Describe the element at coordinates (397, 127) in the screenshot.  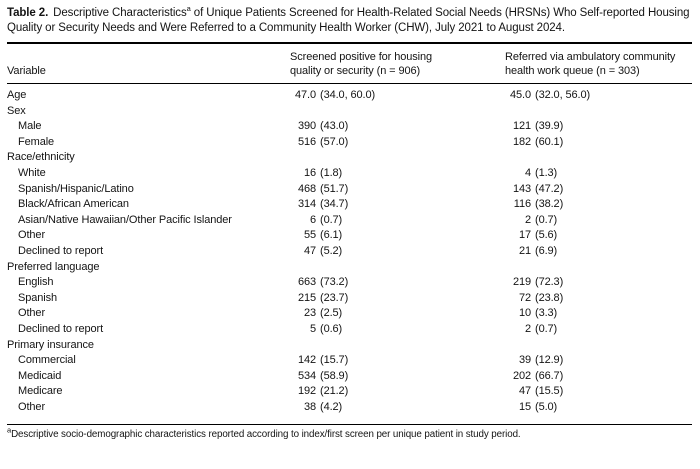
I see `screened-value-cell: 390 (43.0)` at that location.